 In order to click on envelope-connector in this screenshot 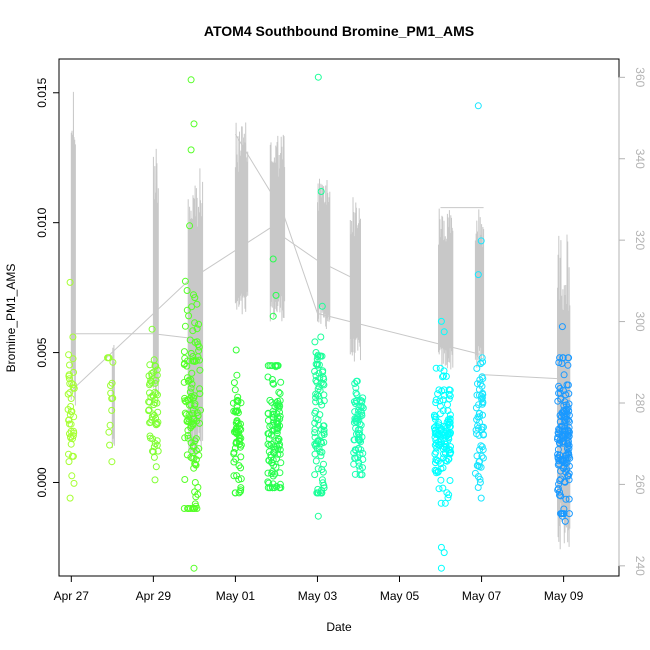, I will do `click(518, 377)`.